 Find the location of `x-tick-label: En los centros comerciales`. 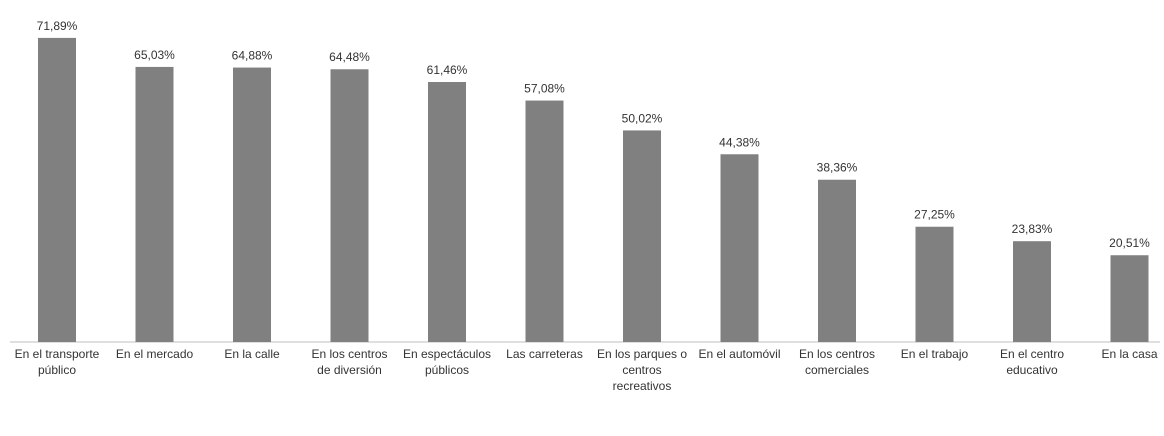

x-tick-label: En los centros comerciales is located at coordinates (837, 362).